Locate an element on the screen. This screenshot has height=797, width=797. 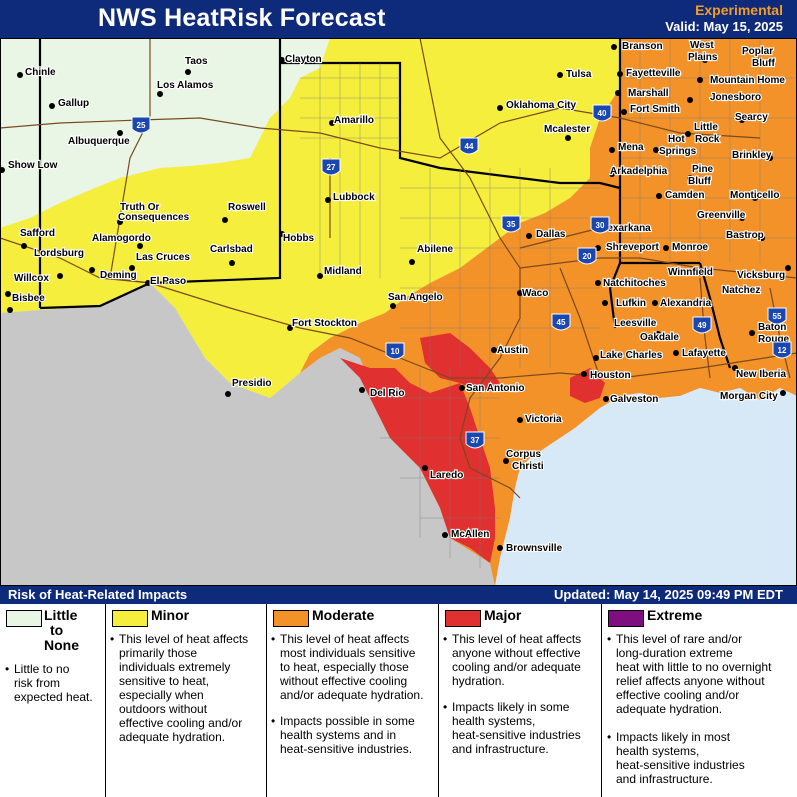
city-label: Mcalester is located at coordinates (567, 129).